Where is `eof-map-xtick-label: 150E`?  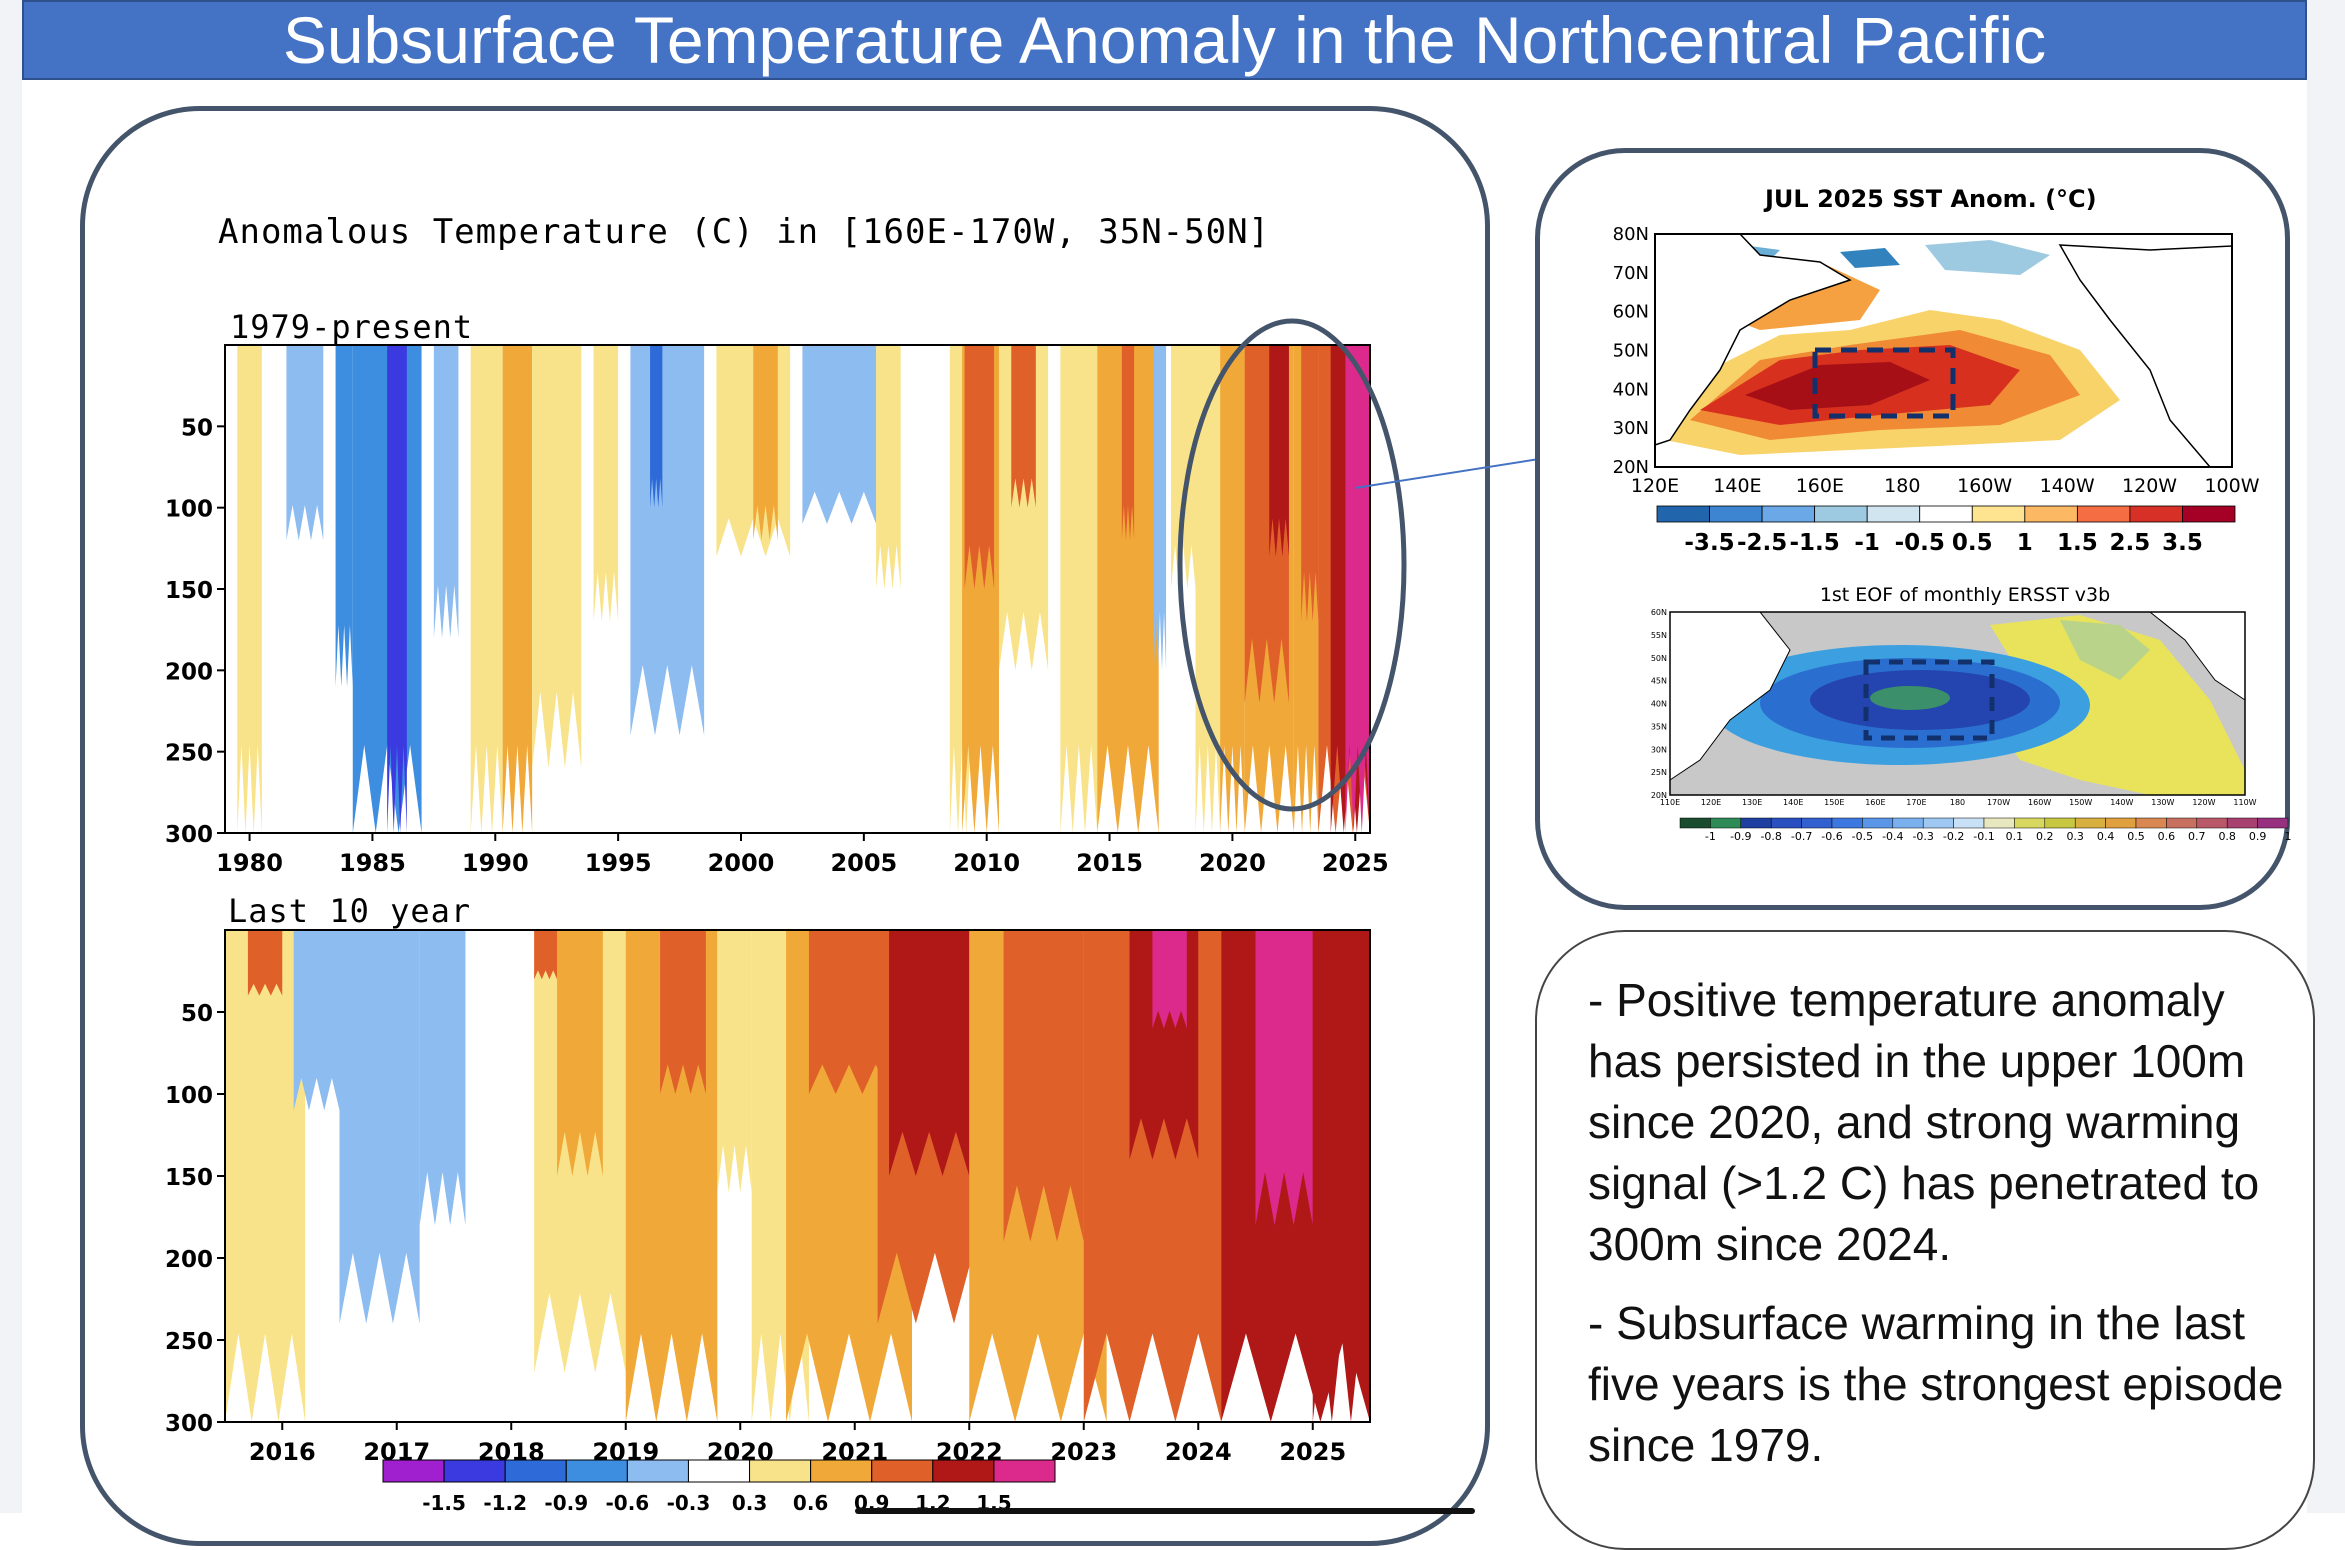 eof-map-xtick-label: 150E is located at coordinates (1834, 802).